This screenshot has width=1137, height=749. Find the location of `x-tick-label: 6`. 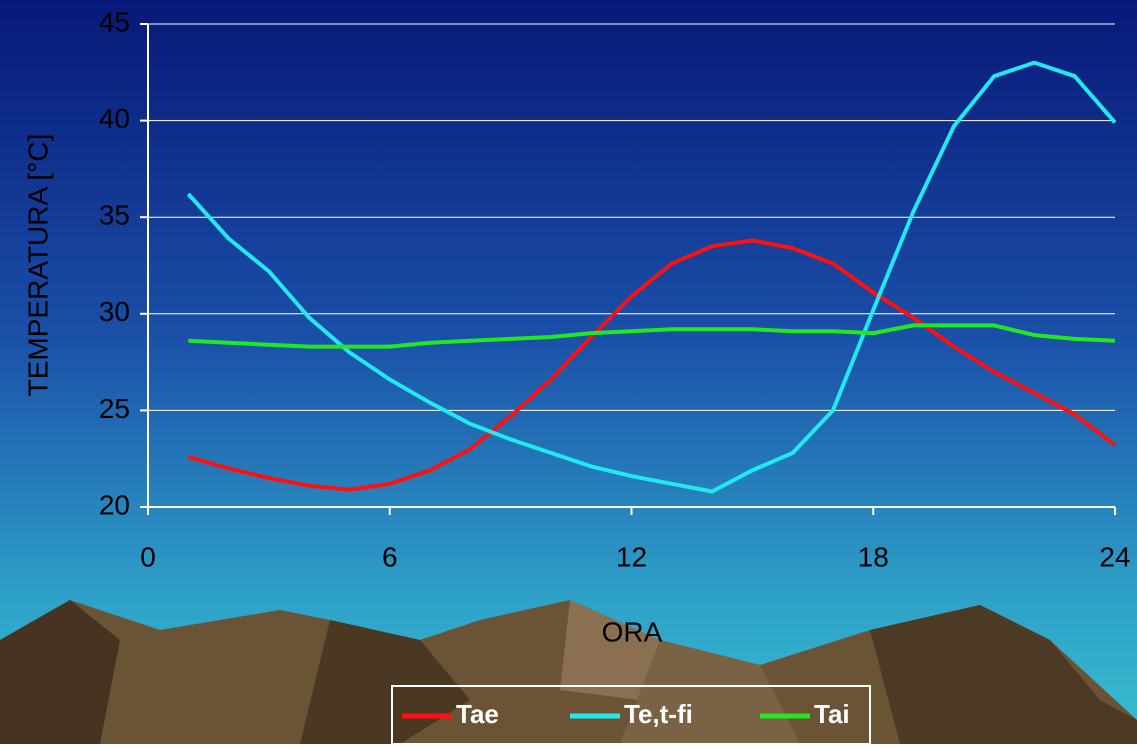

x-tick-label: 6 is located at coordinates (390, 556).